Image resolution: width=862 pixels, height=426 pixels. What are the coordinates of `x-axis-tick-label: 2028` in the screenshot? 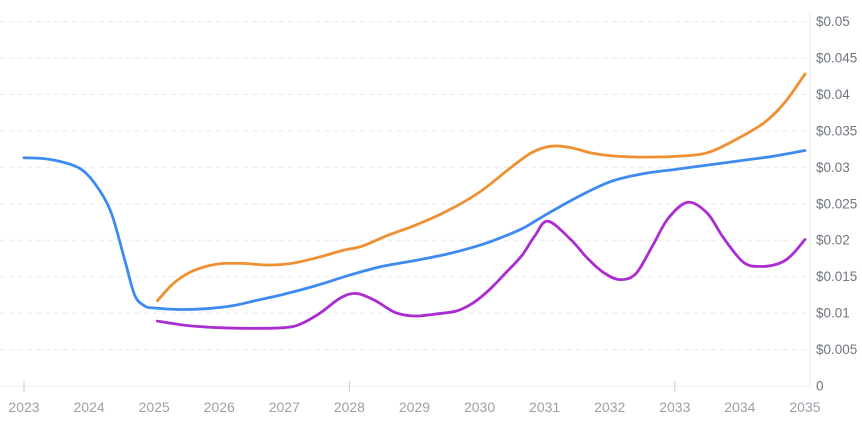 It's located at (349, 407).